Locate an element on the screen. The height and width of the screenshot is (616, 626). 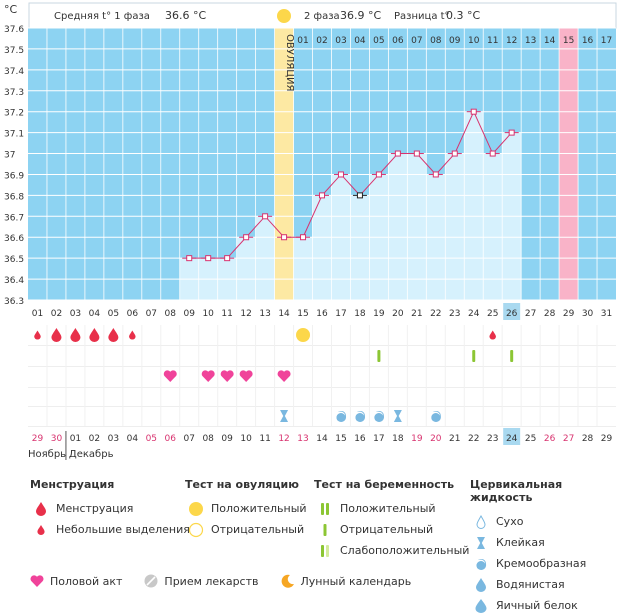
legend-pregnancy-positive-label: Положительный is located at coordinates (388, 508).